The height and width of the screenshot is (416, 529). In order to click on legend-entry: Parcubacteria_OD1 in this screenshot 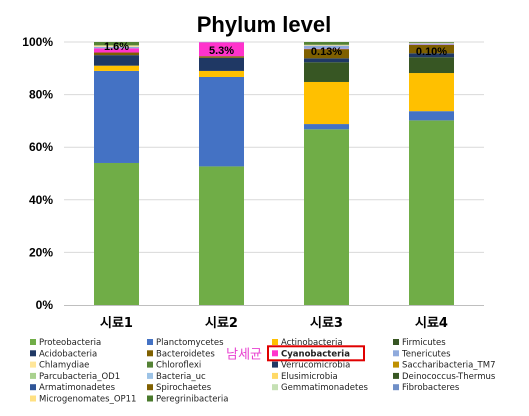, I will do `click(79, 377)`.